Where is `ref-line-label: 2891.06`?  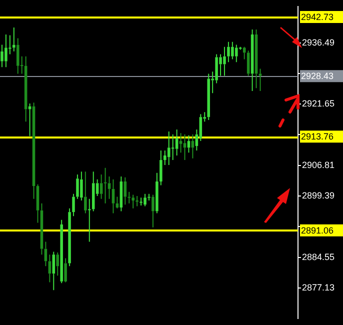
ref-line-label: 2891.06 is located at coordinates (317, 230).